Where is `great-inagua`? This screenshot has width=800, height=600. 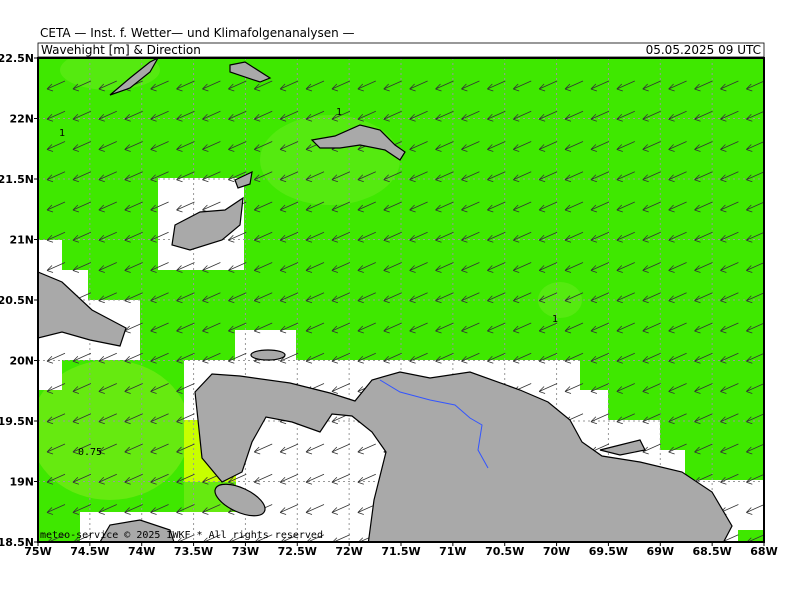
great-inagua is located at coordinates (207, 223).